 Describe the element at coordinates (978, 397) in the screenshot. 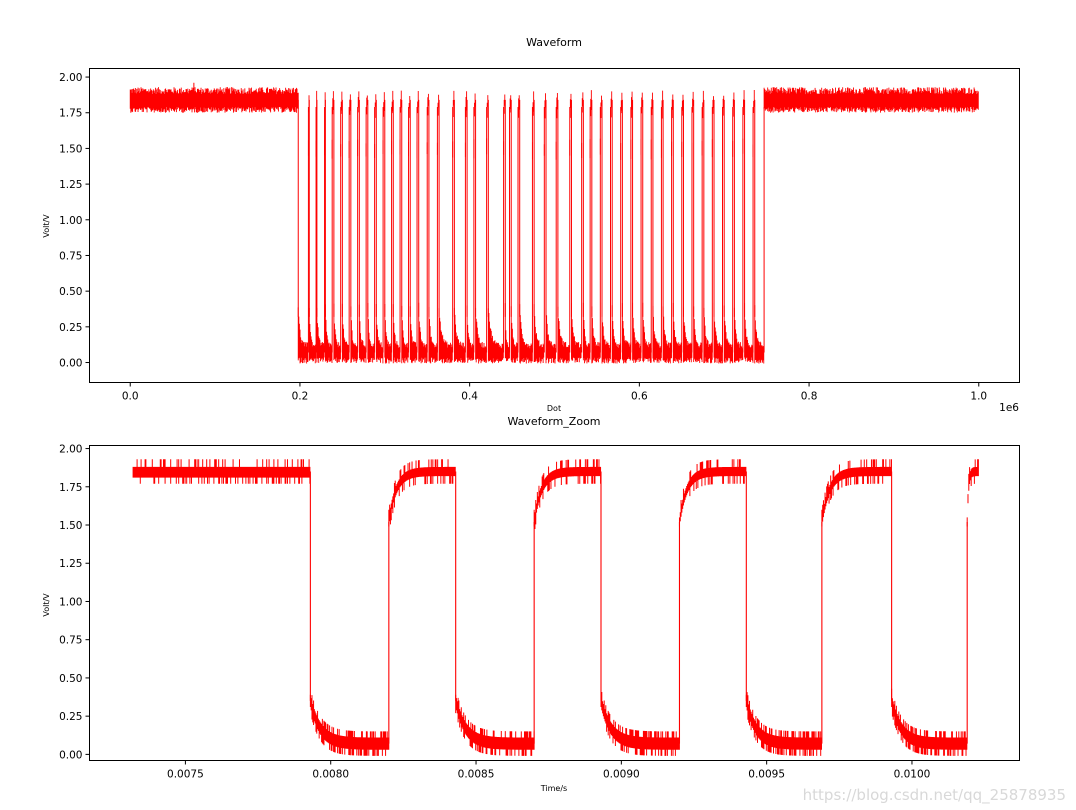

I see `x-tick-label: 1.0` at that location.